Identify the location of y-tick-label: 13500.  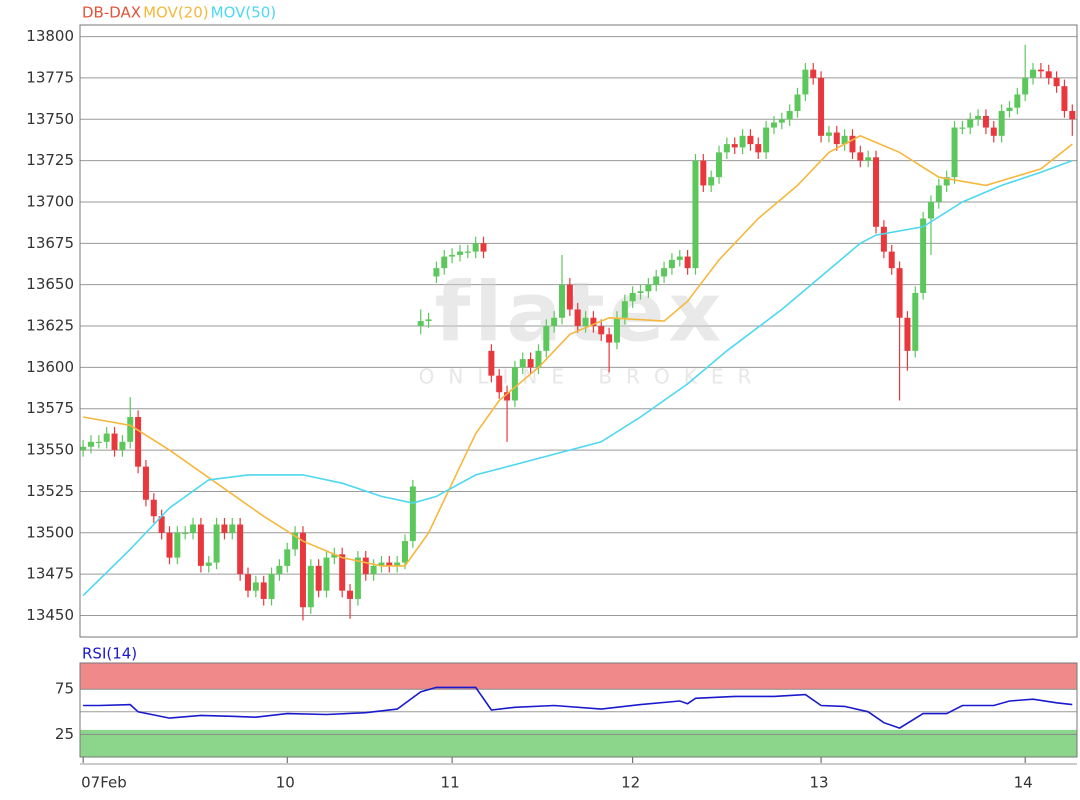
(50, 532).